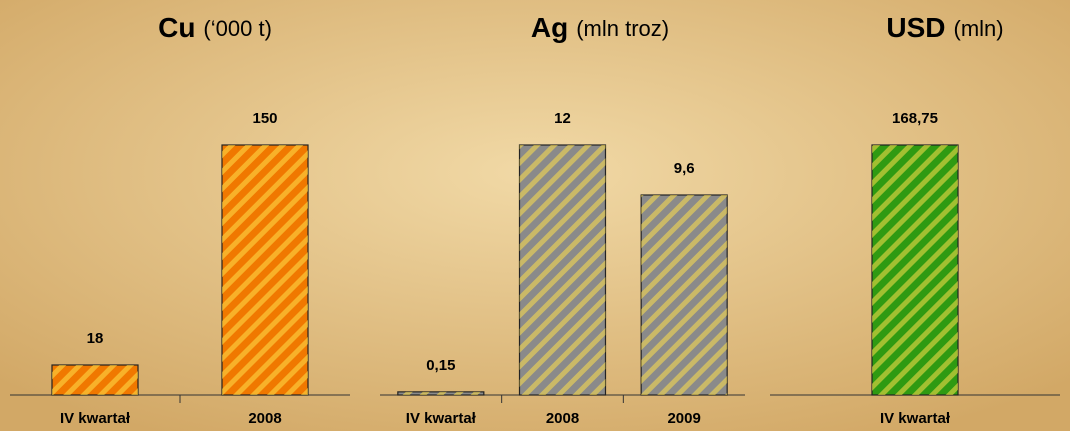  I want to click on value-label: 168,75, so click(915, 118).